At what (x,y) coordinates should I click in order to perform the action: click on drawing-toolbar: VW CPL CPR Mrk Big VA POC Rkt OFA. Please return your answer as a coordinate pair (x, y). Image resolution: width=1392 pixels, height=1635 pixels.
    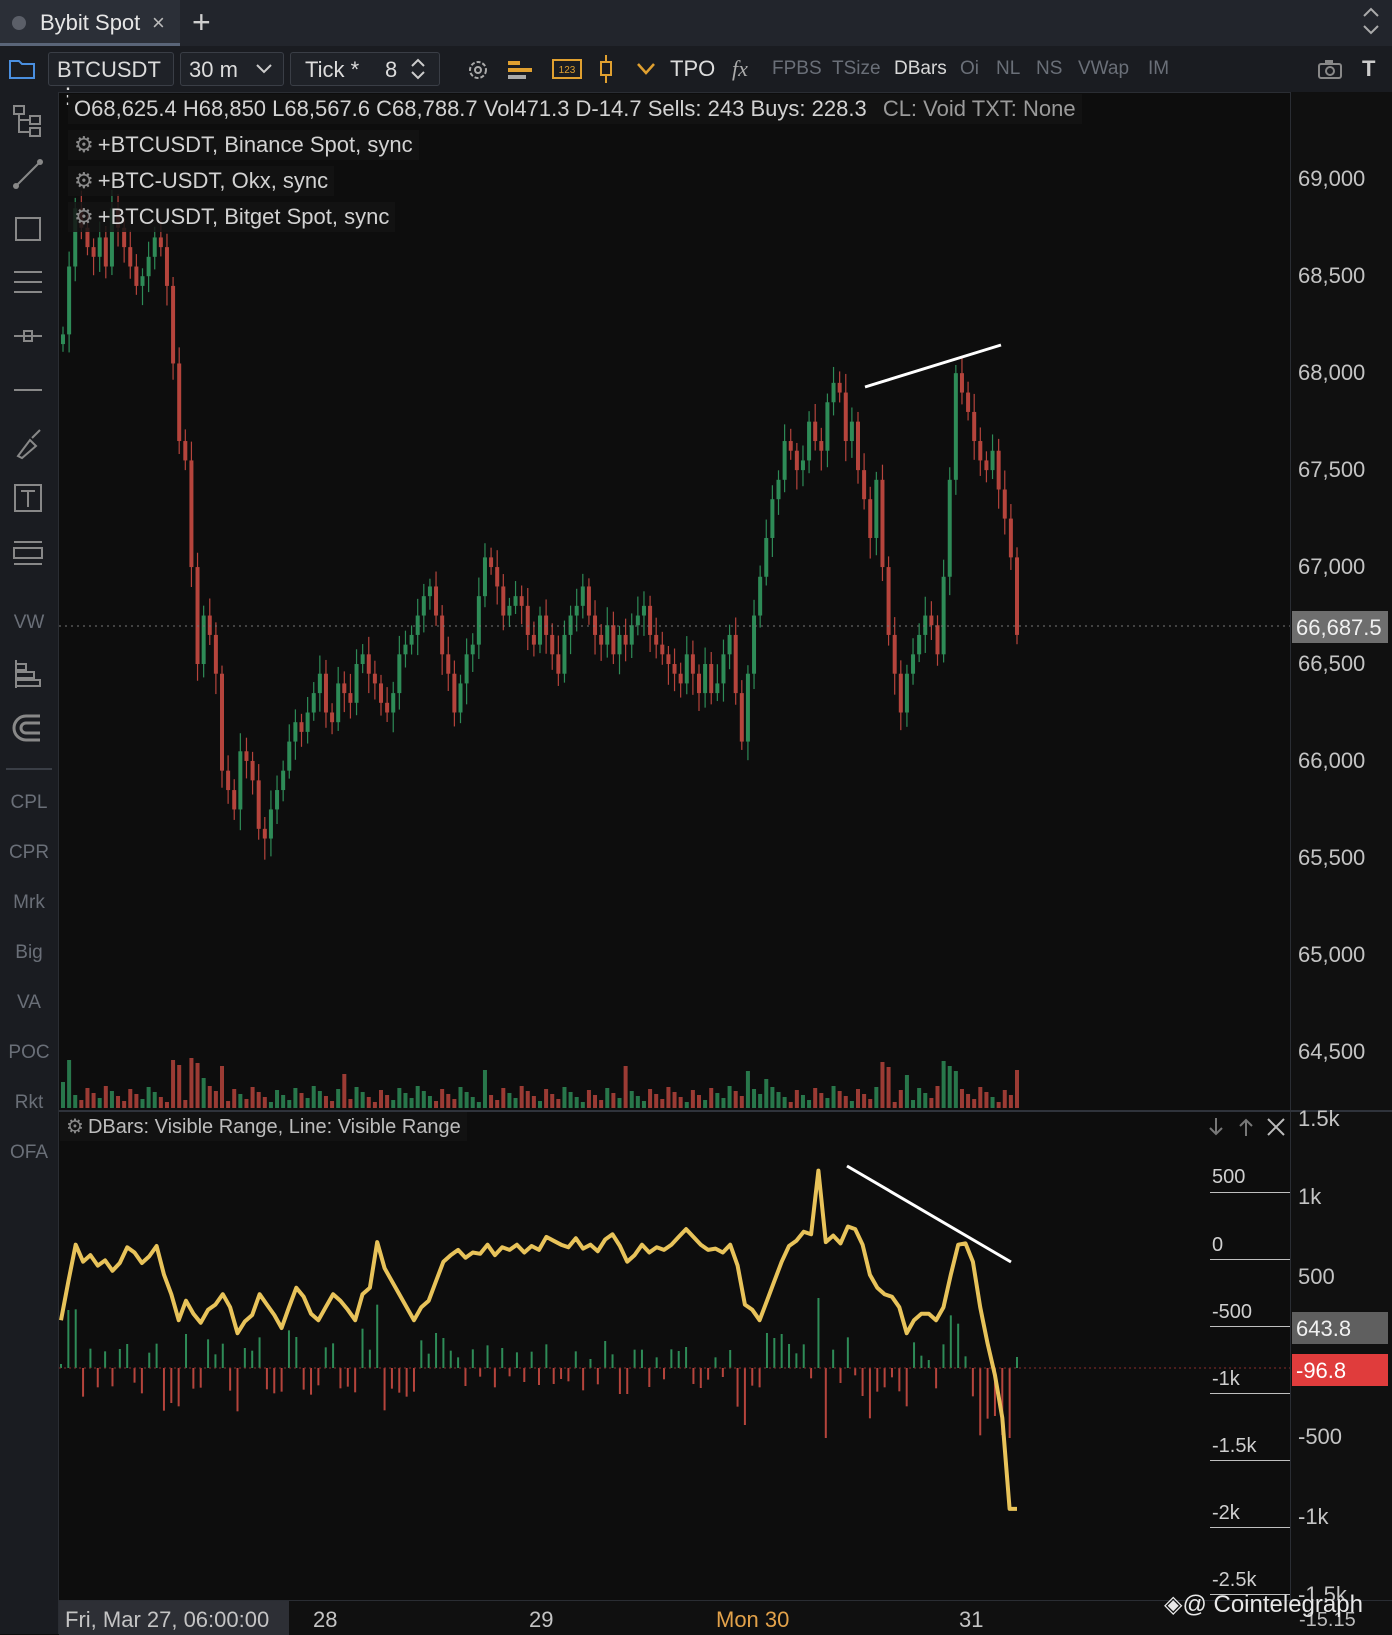
    Looking at the image, I should click on (29, 863).